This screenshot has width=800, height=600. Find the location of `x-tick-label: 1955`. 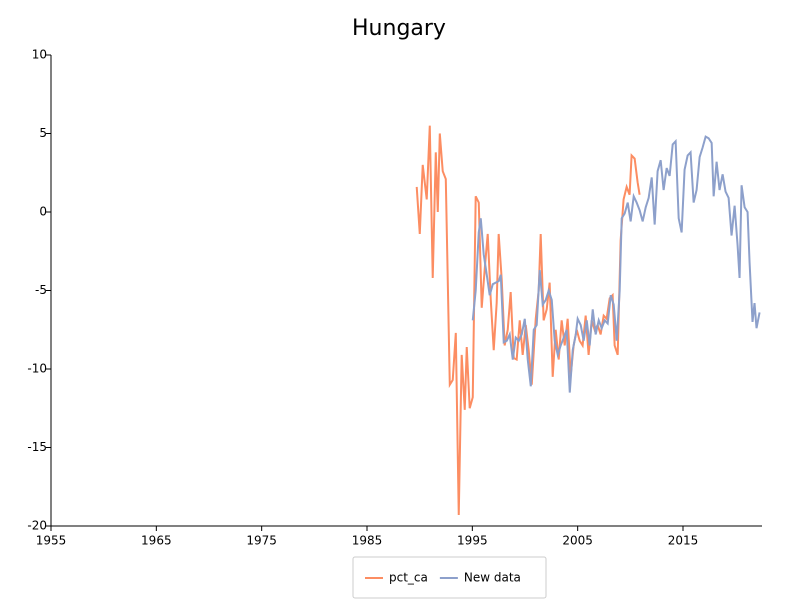

x-tick-label: 1955 is located at coordinates (51, 541).